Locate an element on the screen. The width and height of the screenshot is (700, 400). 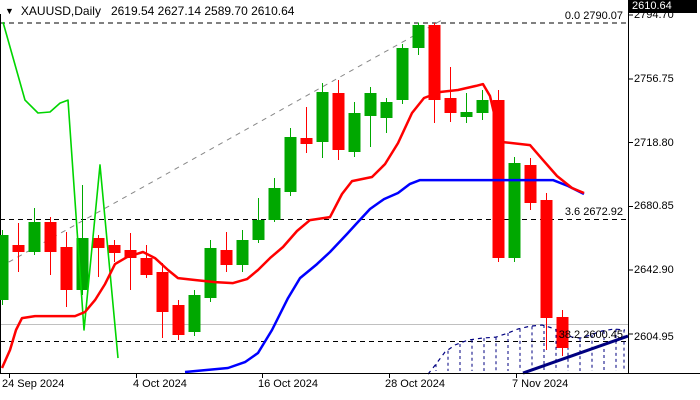
symbol-period-label: XAUUSD,Daily is located at coordinates (60, 11).